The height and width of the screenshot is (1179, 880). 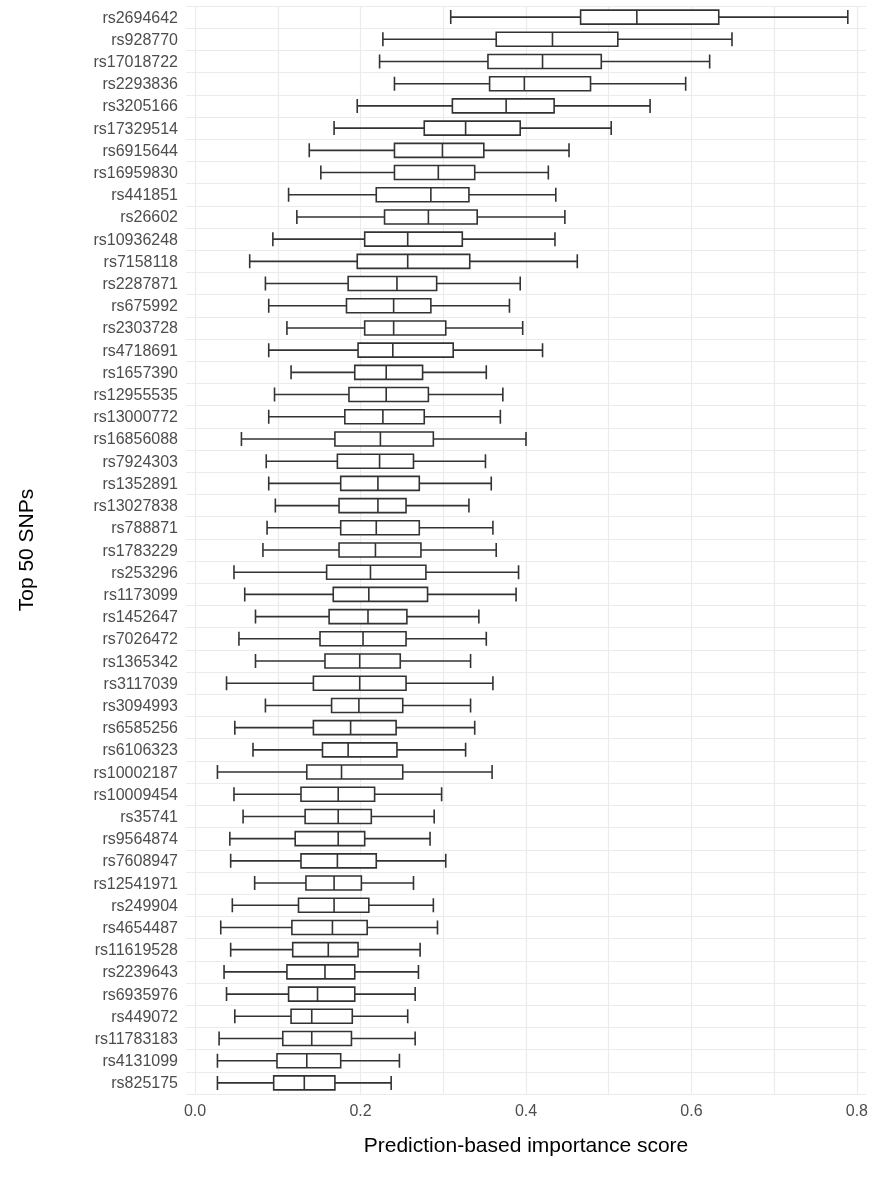 What do you see at coordinates (141, 594) in the screenshot?
I see `y-tick-label: rs1173099` at bounding box center [141, 594].